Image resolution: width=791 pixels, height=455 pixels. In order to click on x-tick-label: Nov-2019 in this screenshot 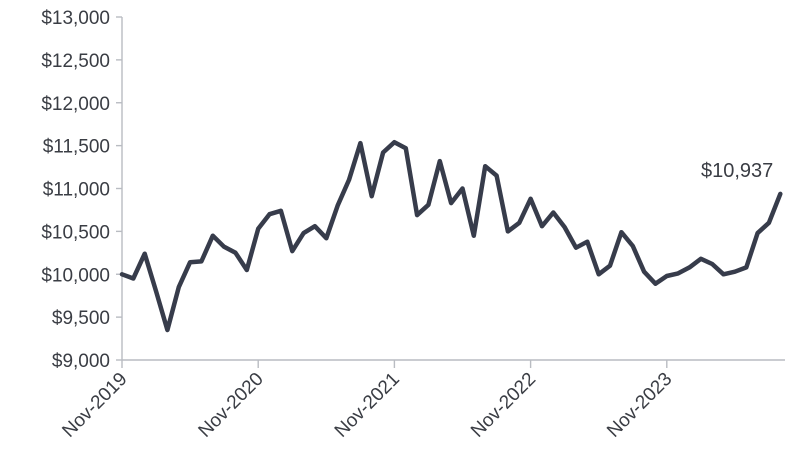, I will do `click(94, 405)`.